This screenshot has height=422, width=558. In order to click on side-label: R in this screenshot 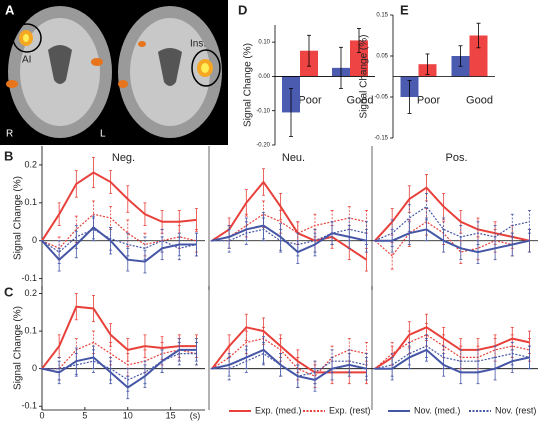, I will do `click(9, 134)`.